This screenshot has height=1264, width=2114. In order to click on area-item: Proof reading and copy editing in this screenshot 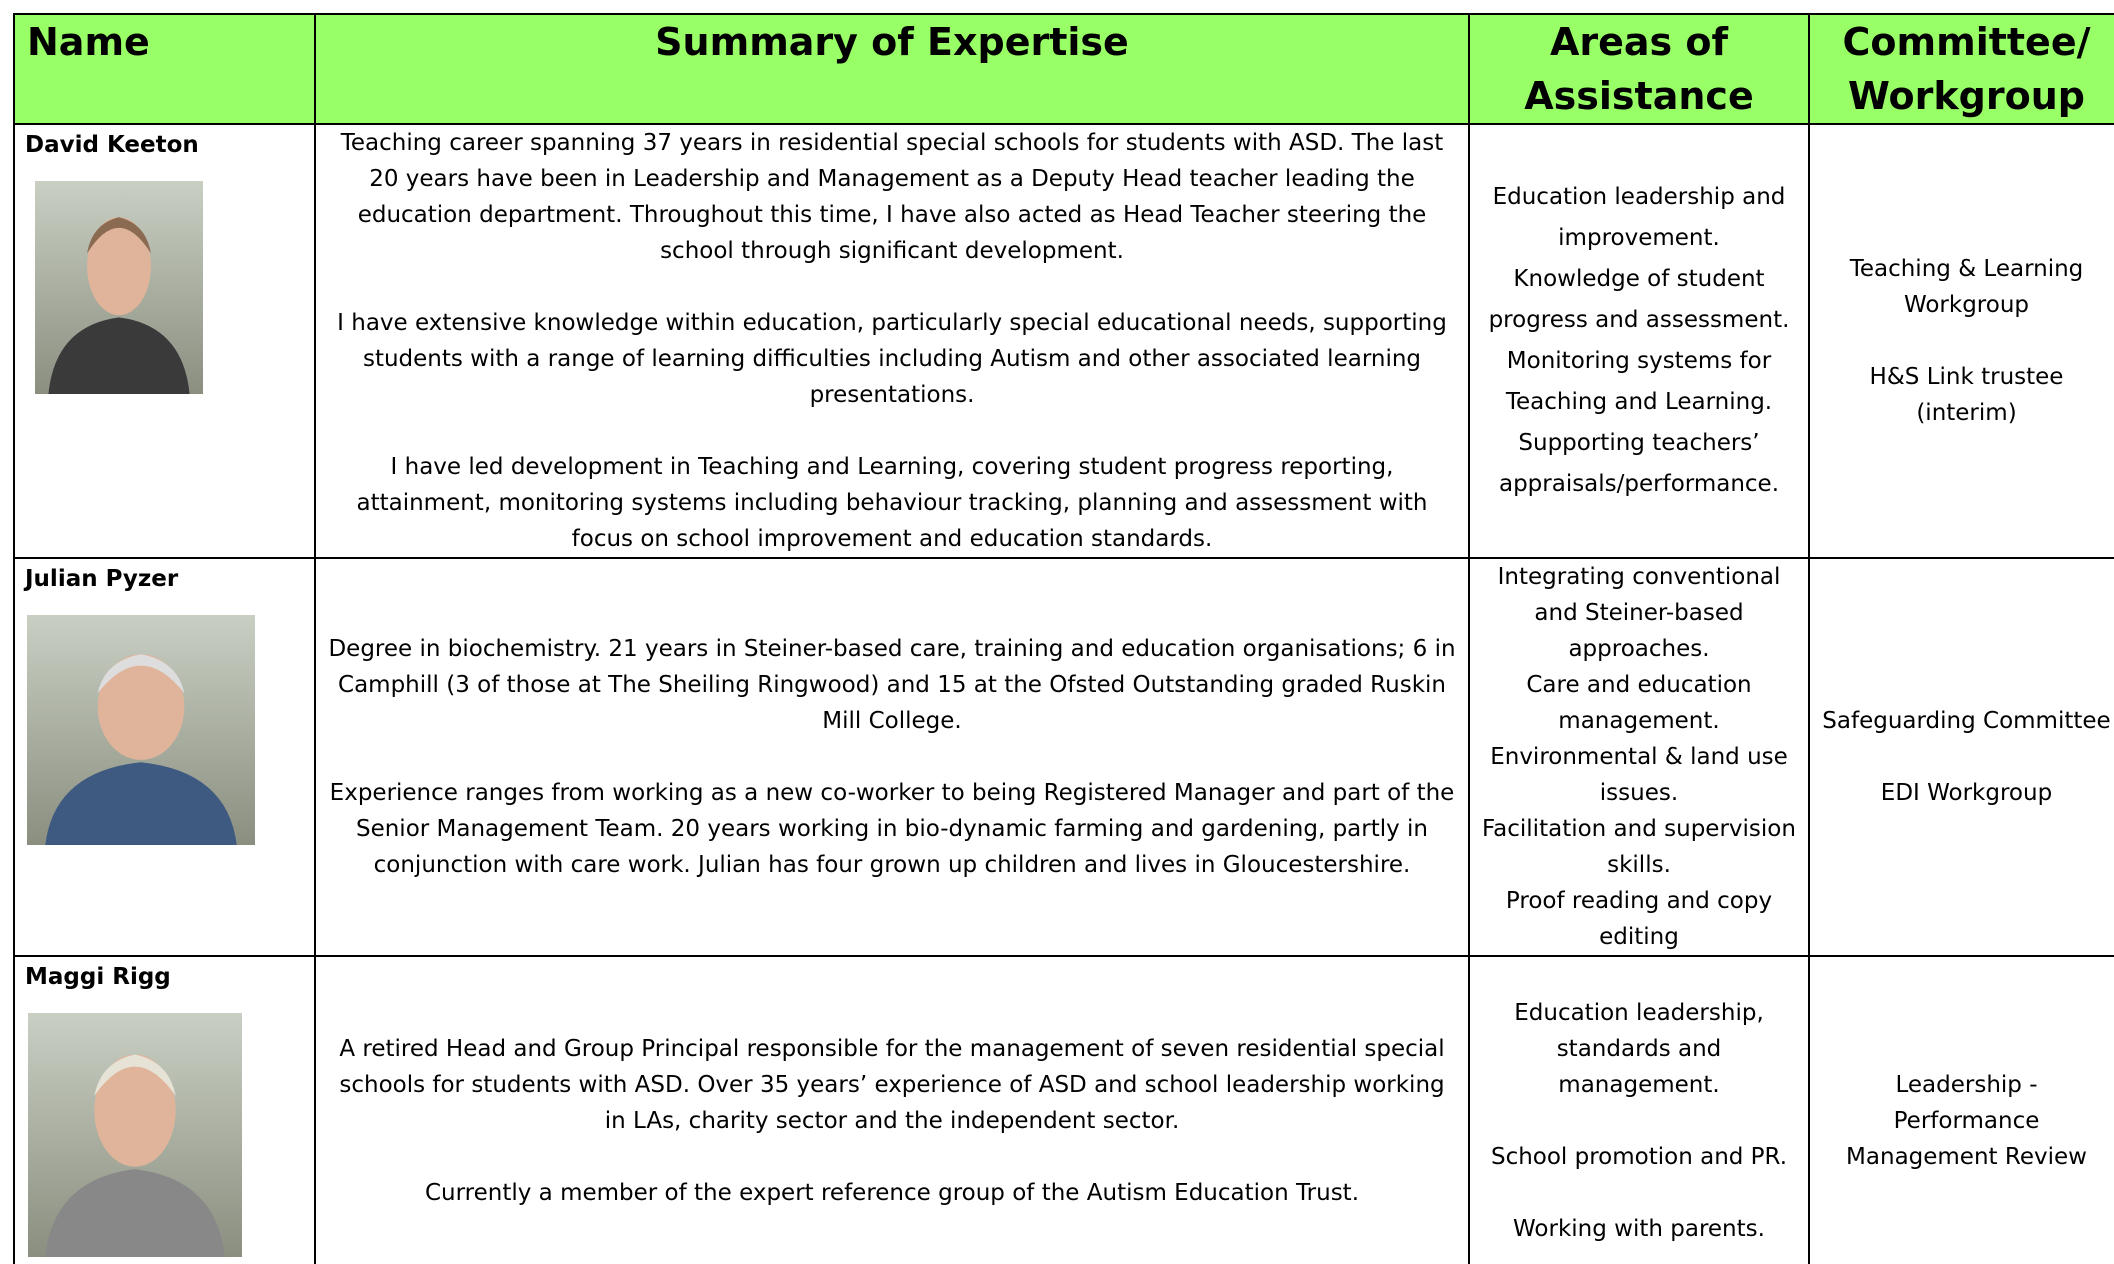, I will do `click(1639, 919)`.